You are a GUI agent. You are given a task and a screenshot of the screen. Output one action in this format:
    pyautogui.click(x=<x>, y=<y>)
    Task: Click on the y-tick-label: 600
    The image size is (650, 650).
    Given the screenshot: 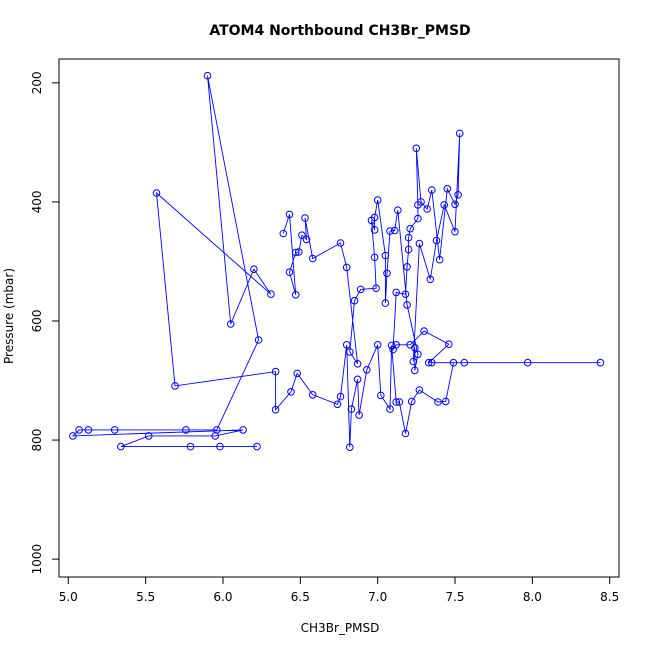 What is the action you would take?
    pyautogui.click(x=37, y=321)
    